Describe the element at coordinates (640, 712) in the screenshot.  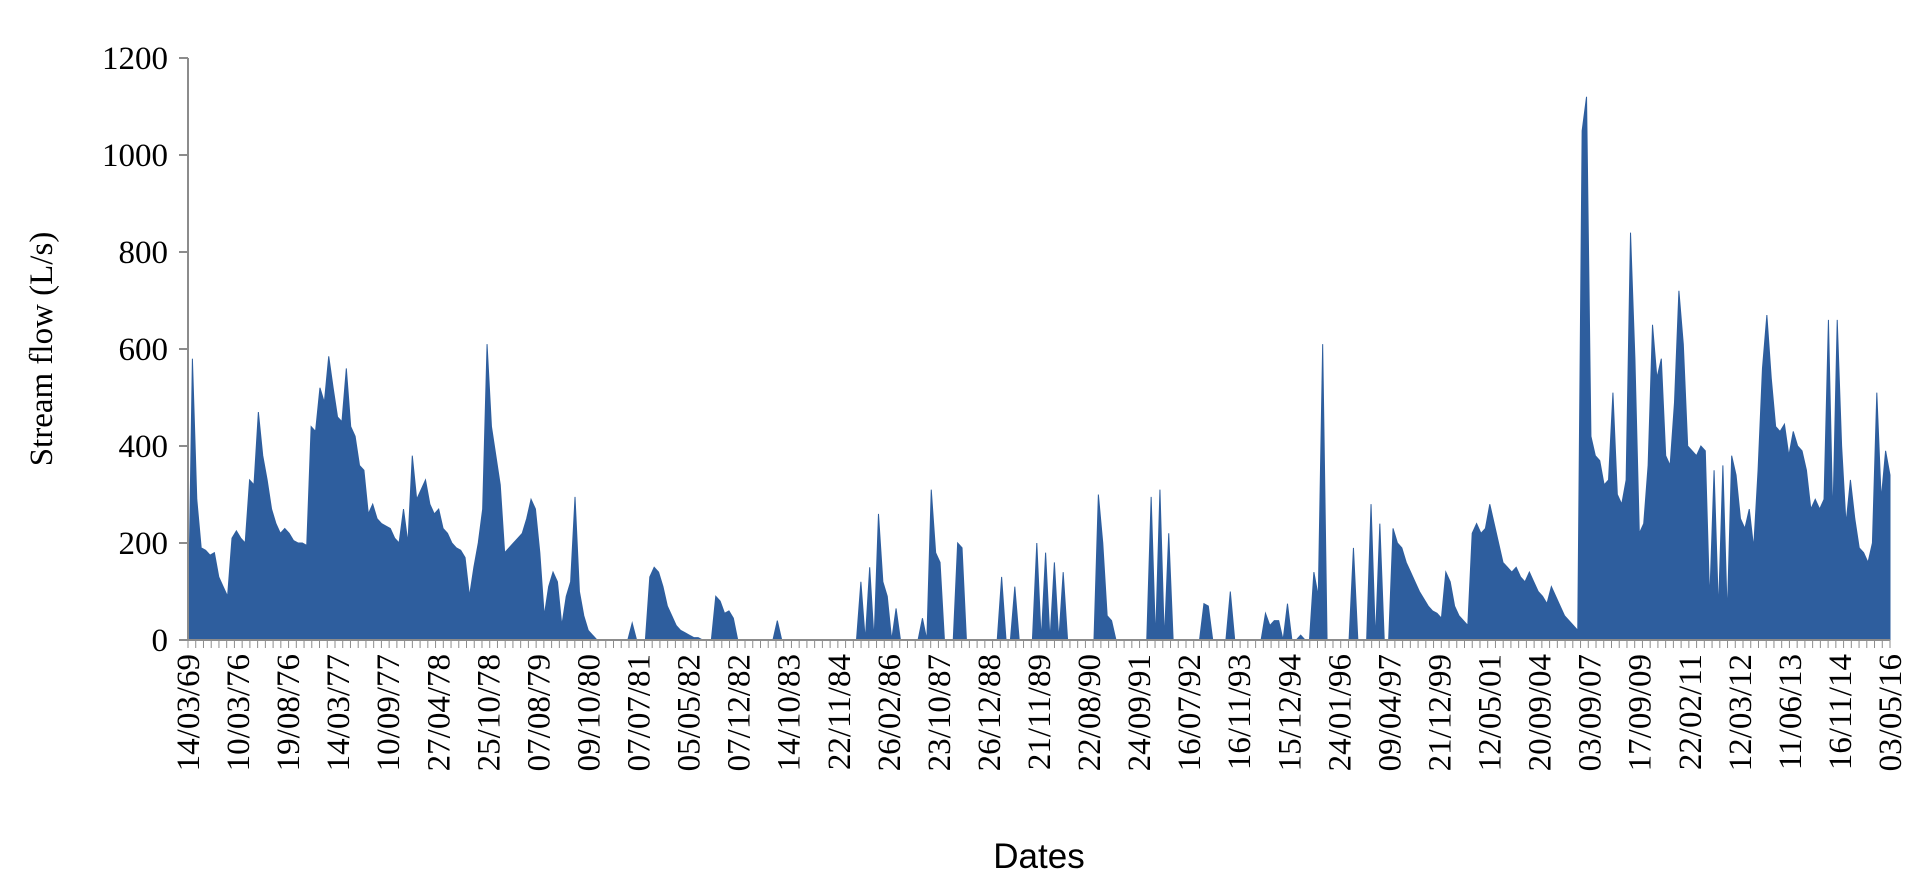
I see `x-tick-label: 07/07/81` at that location.